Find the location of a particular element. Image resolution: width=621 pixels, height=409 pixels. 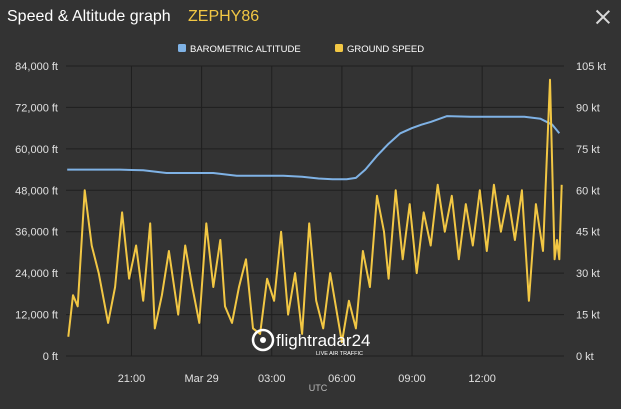

logo-dot is located at coordinates (263, 340).